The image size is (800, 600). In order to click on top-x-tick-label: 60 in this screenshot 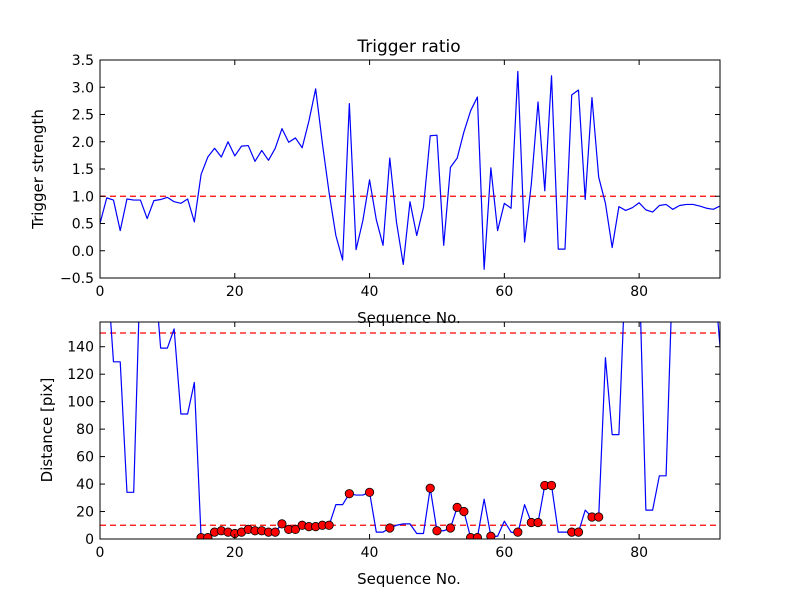, I will do `click(504, 292)`.